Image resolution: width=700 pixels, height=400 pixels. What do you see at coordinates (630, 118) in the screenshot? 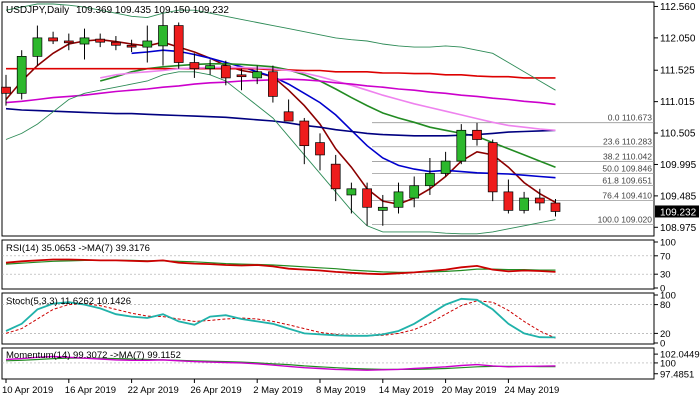
I see `fib-label-0: 0.0 110.673` at bounding box center [630, 118].